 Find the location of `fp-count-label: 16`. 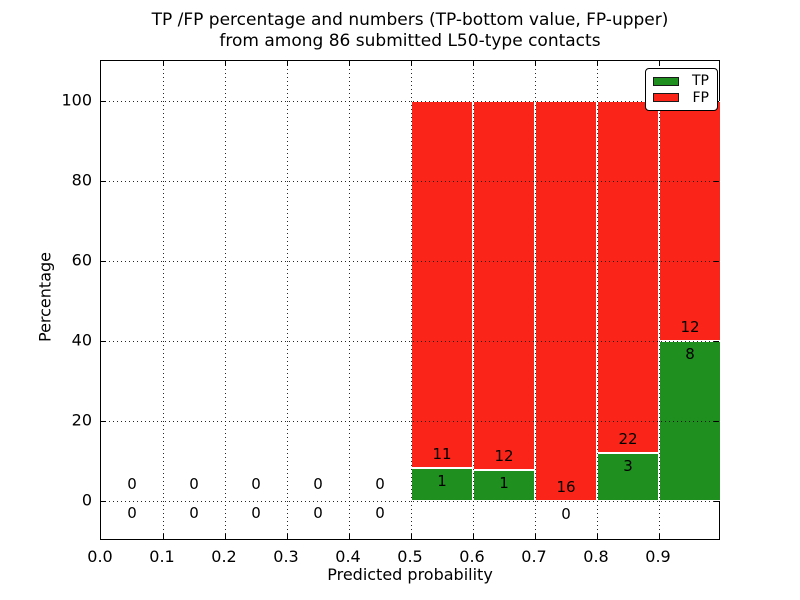

fp-count-label: 16 is located at coordinates (566, 487).